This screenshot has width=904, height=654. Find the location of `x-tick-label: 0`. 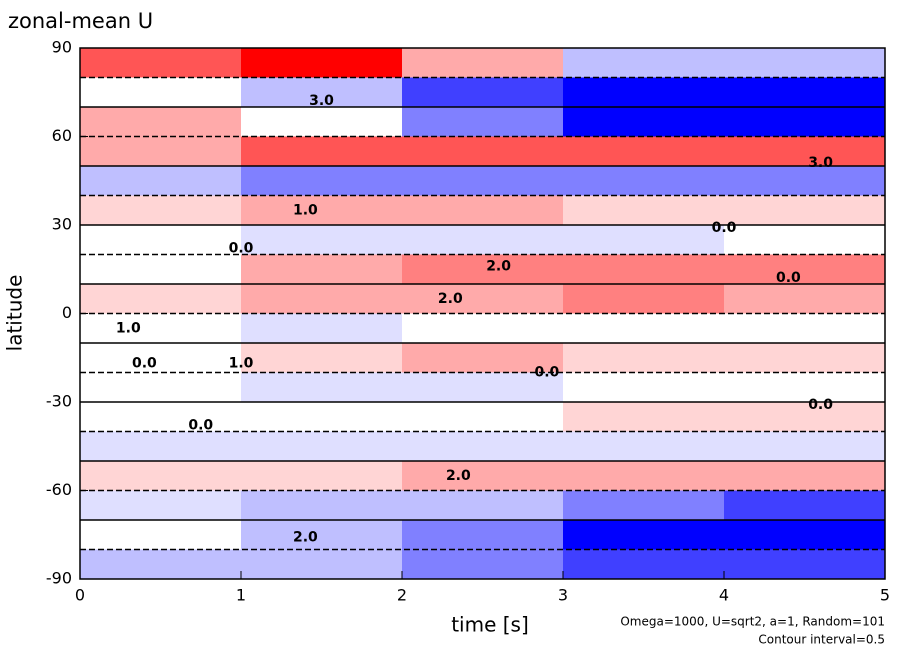

x-tick-label: 0 is located at coordinates (80, 595).